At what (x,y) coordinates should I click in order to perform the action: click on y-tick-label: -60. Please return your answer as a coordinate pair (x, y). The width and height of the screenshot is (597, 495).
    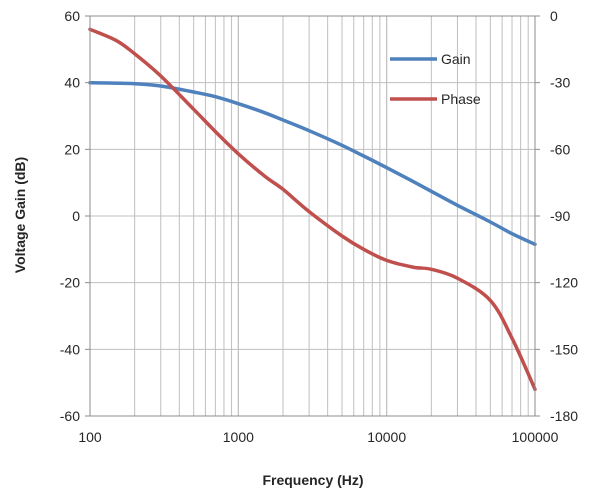
    Looking at the image, I should click on (70, 416).